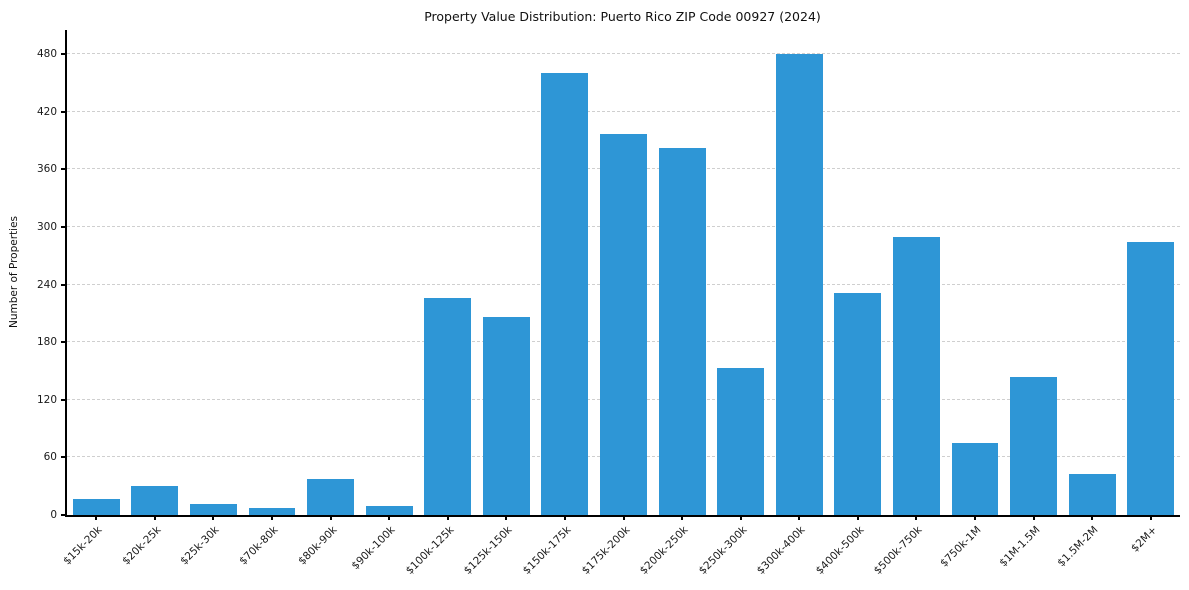 The image size is (1189, 590). Describe the element at coordinates (46, 399) in the screenshot. I see `y-tick-label: 120` at that location.